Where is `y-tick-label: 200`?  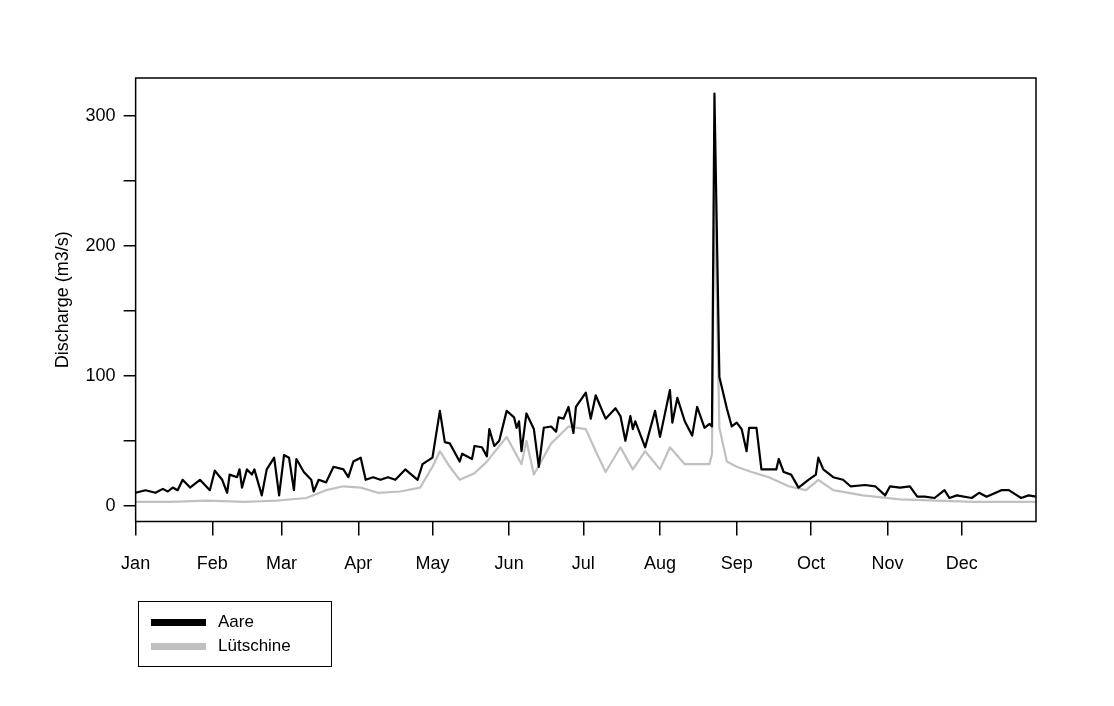
y-tick-label: 200 is located at coordinates (100, 244).